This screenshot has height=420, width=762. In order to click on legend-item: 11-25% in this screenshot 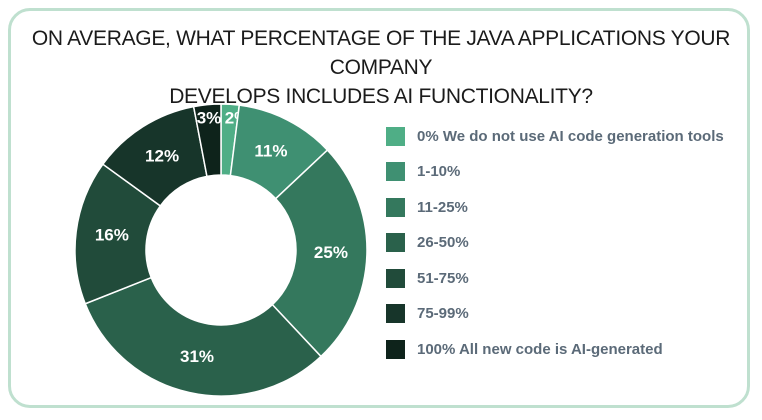, I will do `click(555, 207)`.